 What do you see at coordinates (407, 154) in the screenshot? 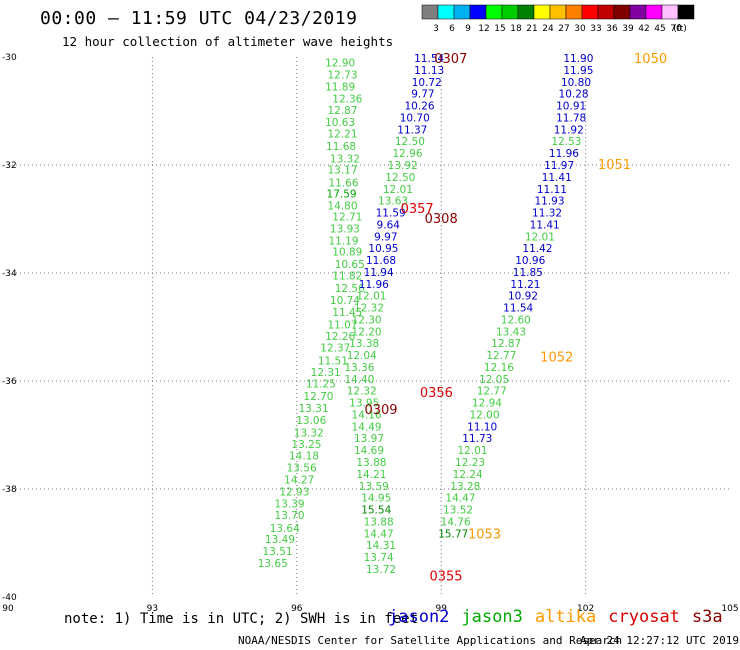
I see `wave-height-label: 12.96` at bounding box center [407, 154].